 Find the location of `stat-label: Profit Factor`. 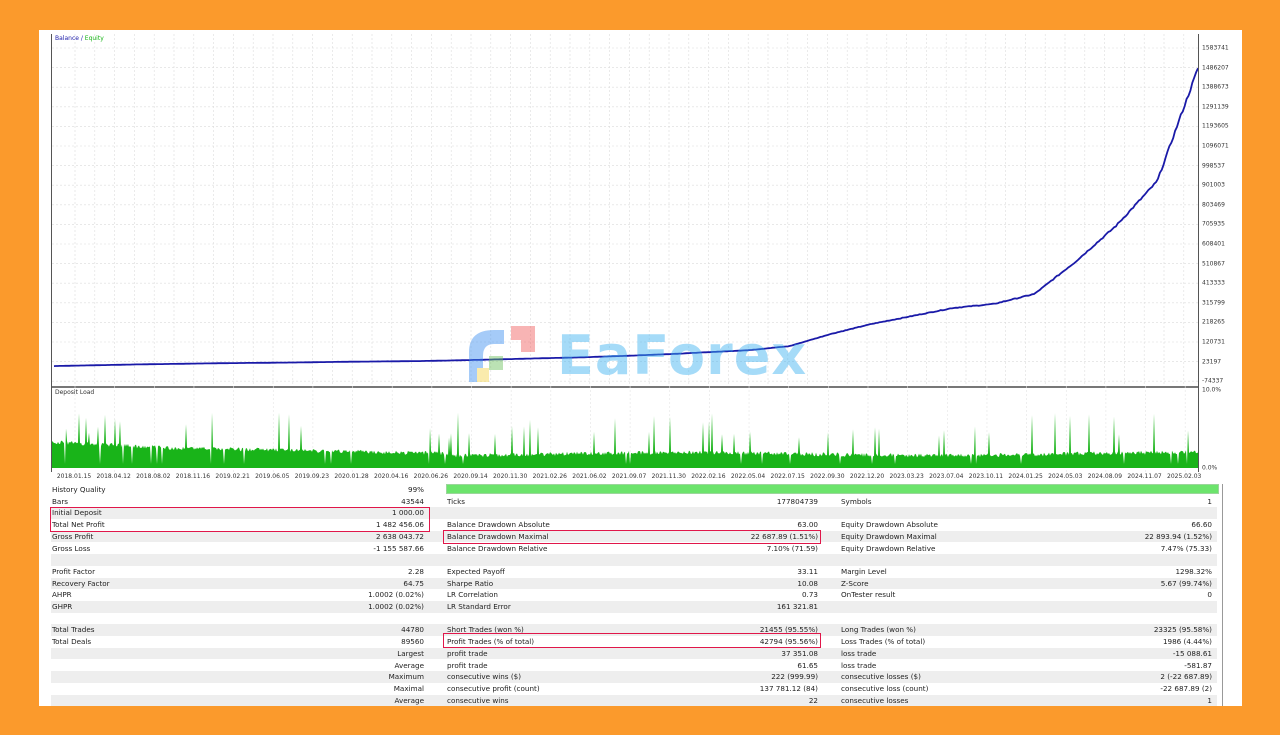

stat-label: Profit Factor is located at coordinates (74, 571).